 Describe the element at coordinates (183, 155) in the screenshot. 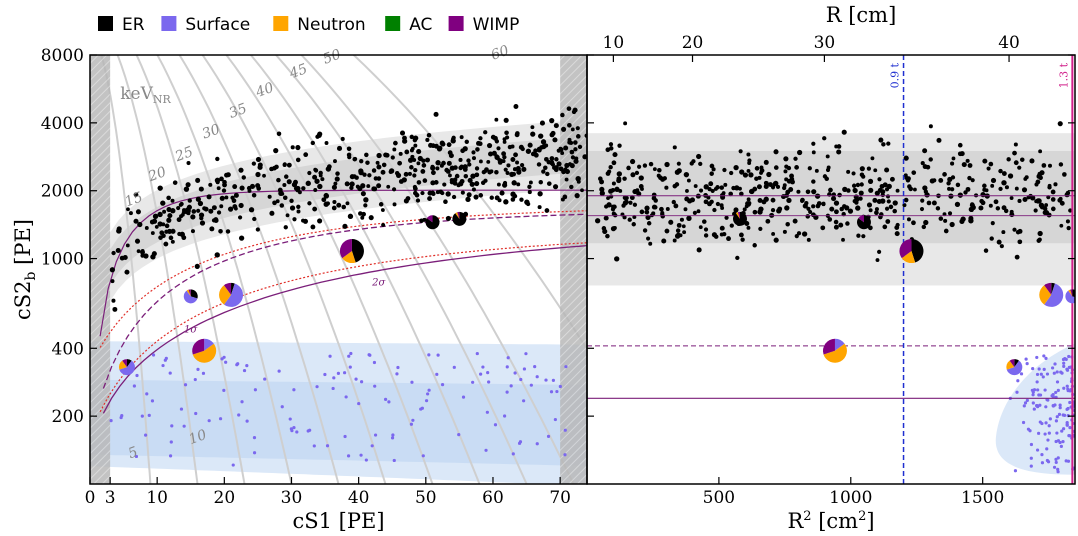

I see `energy-contour-label: 25` at that location.